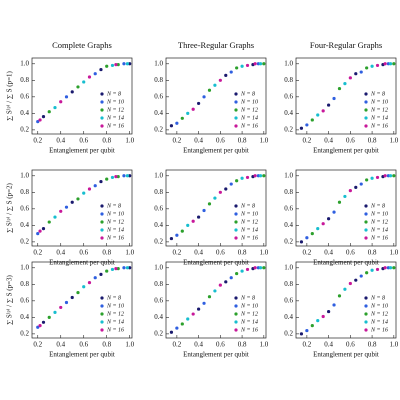 This screenshot has height=400, width=400. I want to click on x-tick-label: 1.0, so click(129, 141).